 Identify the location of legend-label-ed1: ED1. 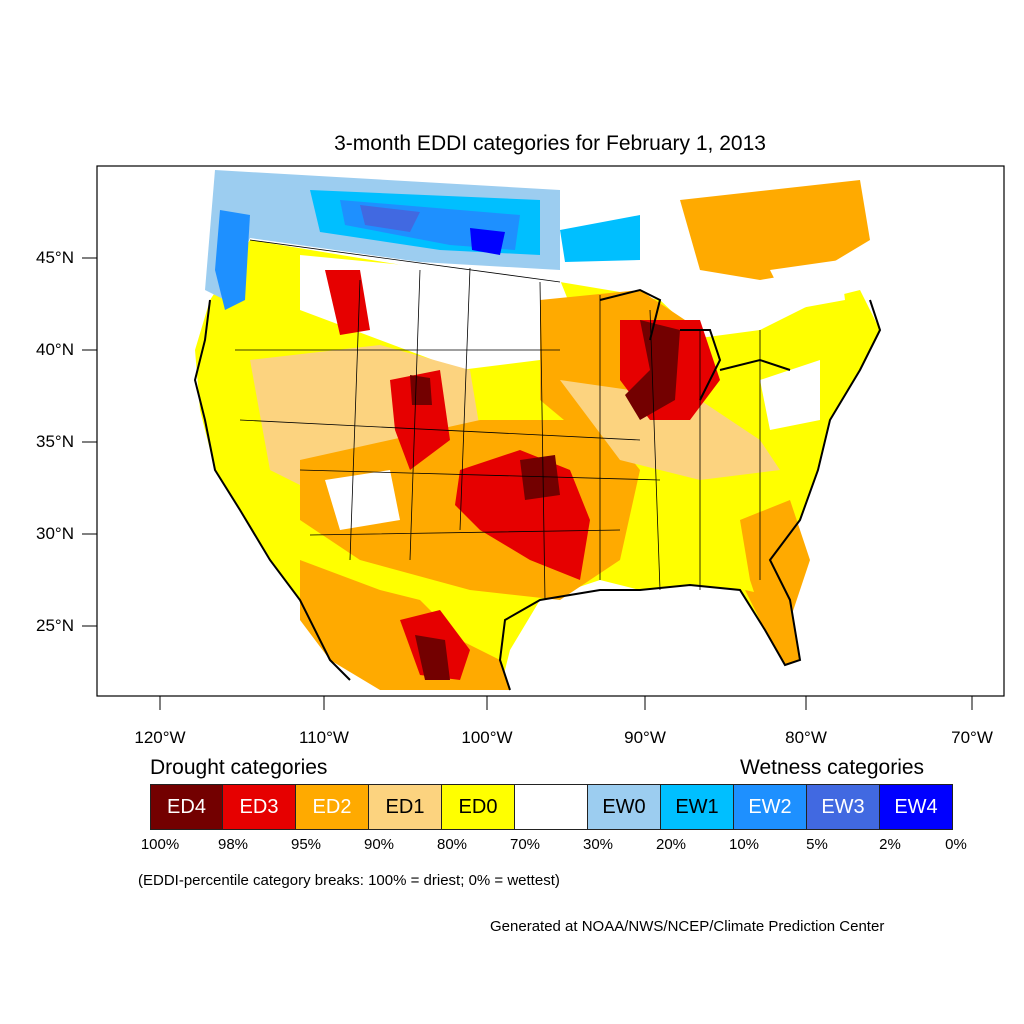
(405, 806).